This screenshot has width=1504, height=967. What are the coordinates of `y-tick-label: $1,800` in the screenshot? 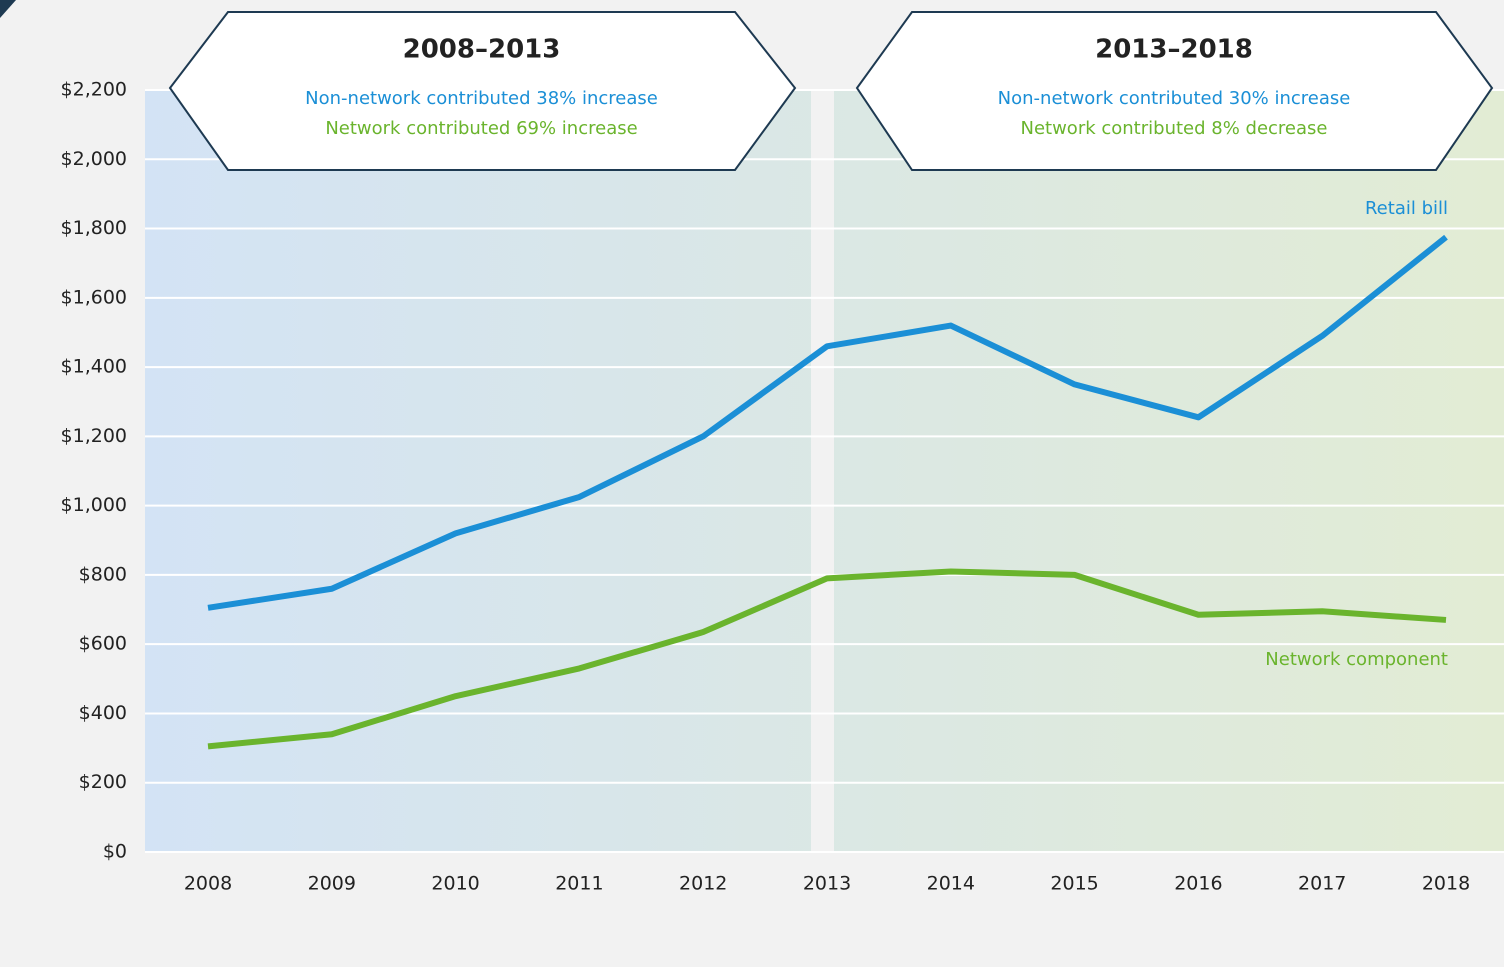 It's located at (94, 228).